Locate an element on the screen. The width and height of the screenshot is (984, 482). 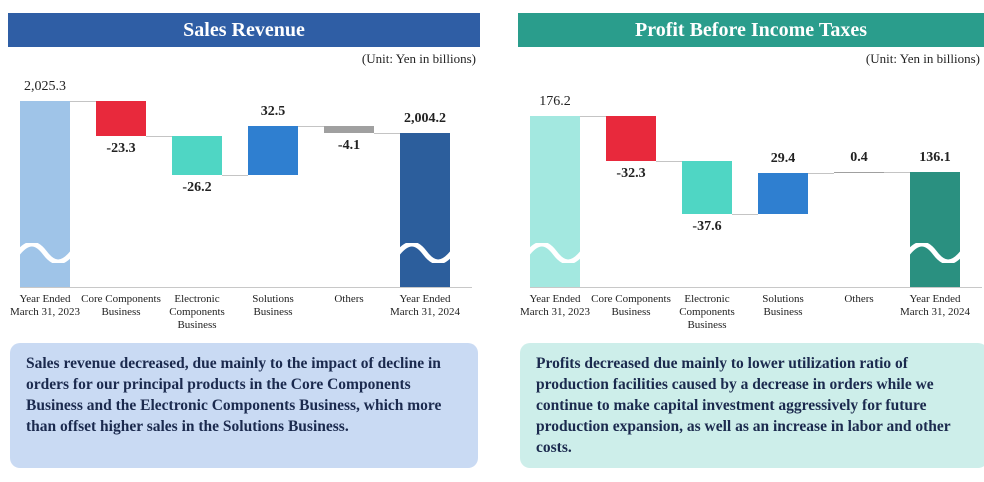
data-label: 176.2 is located at coordinates (555, 101).